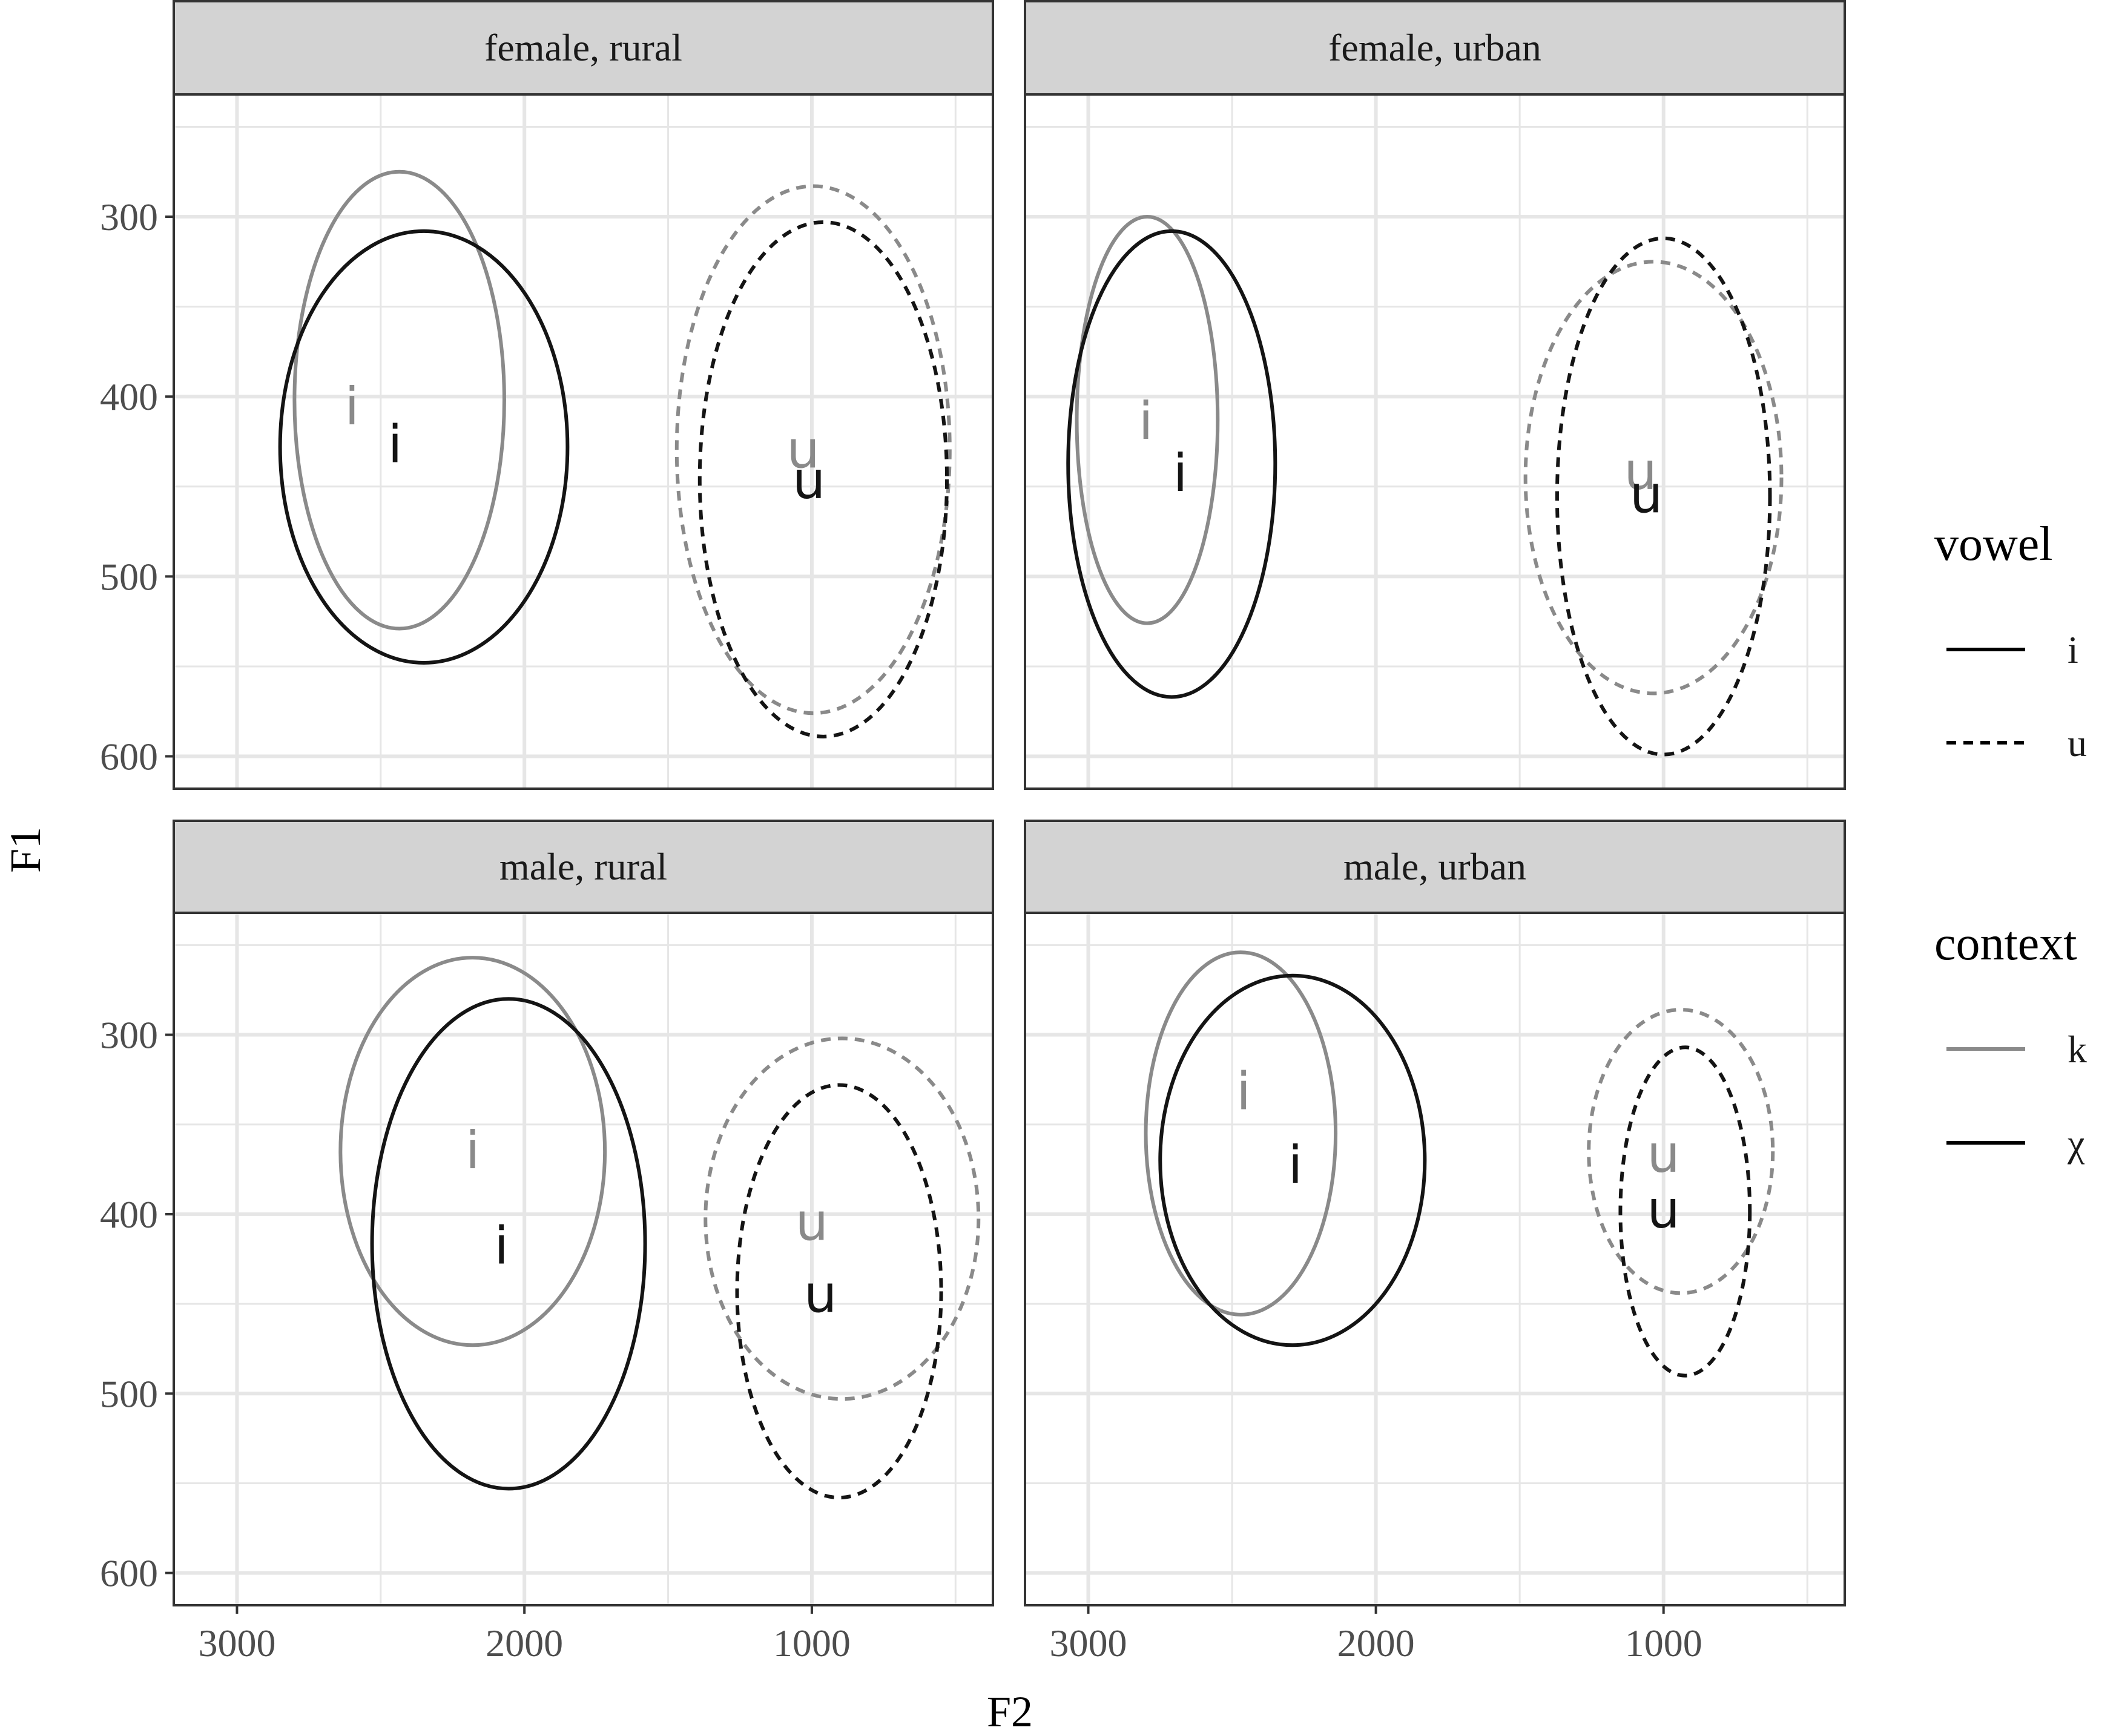 Image resolution: width=2119 pixels, height=1736 pixels. I want to click on facet-strip-label: female, rural, so click(583, 47).